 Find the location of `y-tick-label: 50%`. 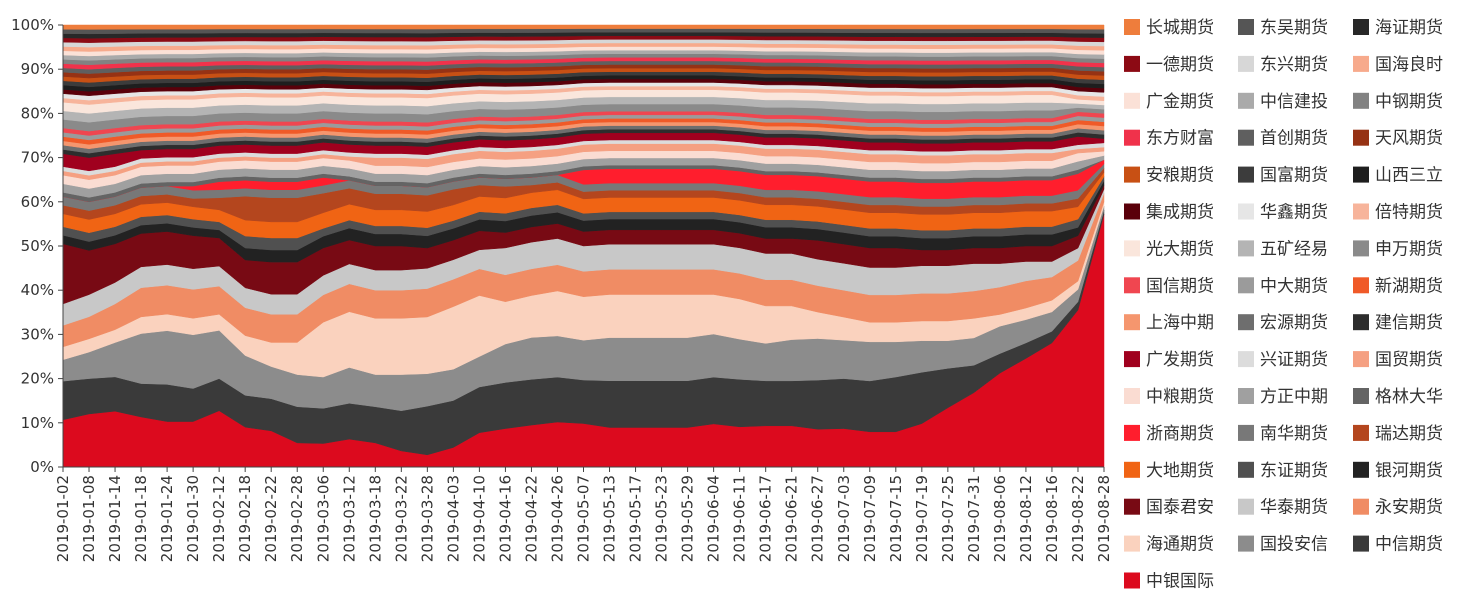

y-tick-label: 50% is located at coordinates (37, 246).